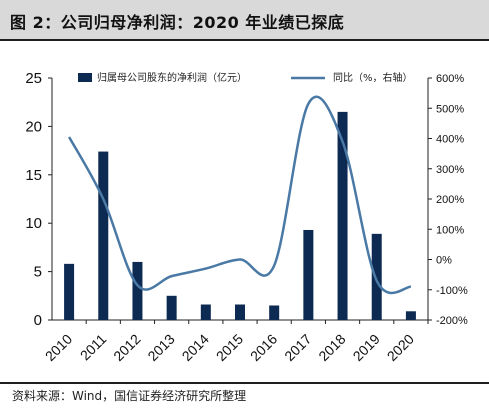 Image resolution: width=489 pixels, height=408 pixels. What do you see at coordinates (297, 347) in the screenshot?
I see `x-tick-label: 2017` at bounding box center [297, 347].